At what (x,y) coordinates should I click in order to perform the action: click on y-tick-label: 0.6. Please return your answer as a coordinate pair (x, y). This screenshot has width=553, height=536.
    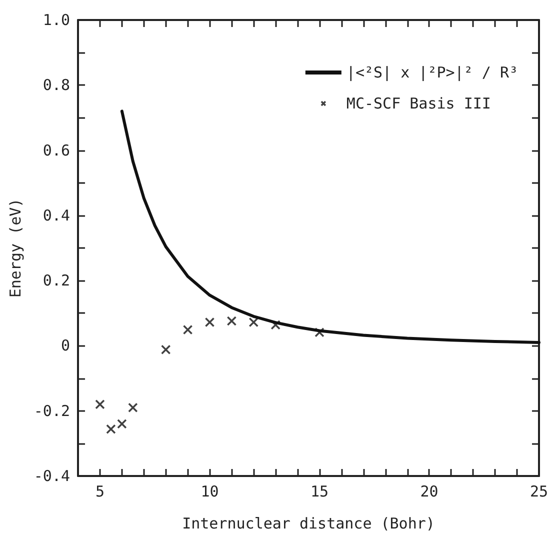
    Looking at the image, I should click on (56, 150).